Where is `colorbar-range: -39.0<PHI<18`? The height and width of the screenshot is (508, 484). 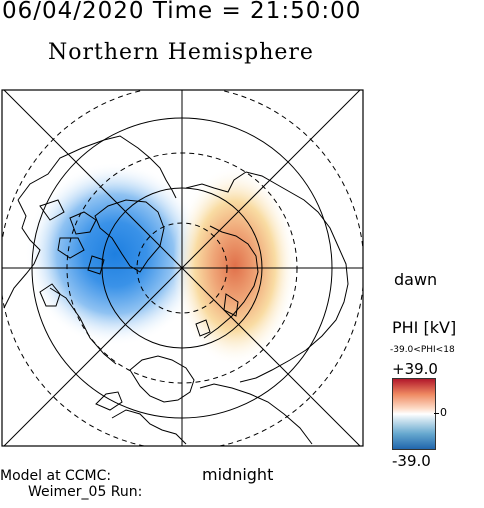
colorbar-range: -39.0<PHI<18 is located at coordinates (422, 350).